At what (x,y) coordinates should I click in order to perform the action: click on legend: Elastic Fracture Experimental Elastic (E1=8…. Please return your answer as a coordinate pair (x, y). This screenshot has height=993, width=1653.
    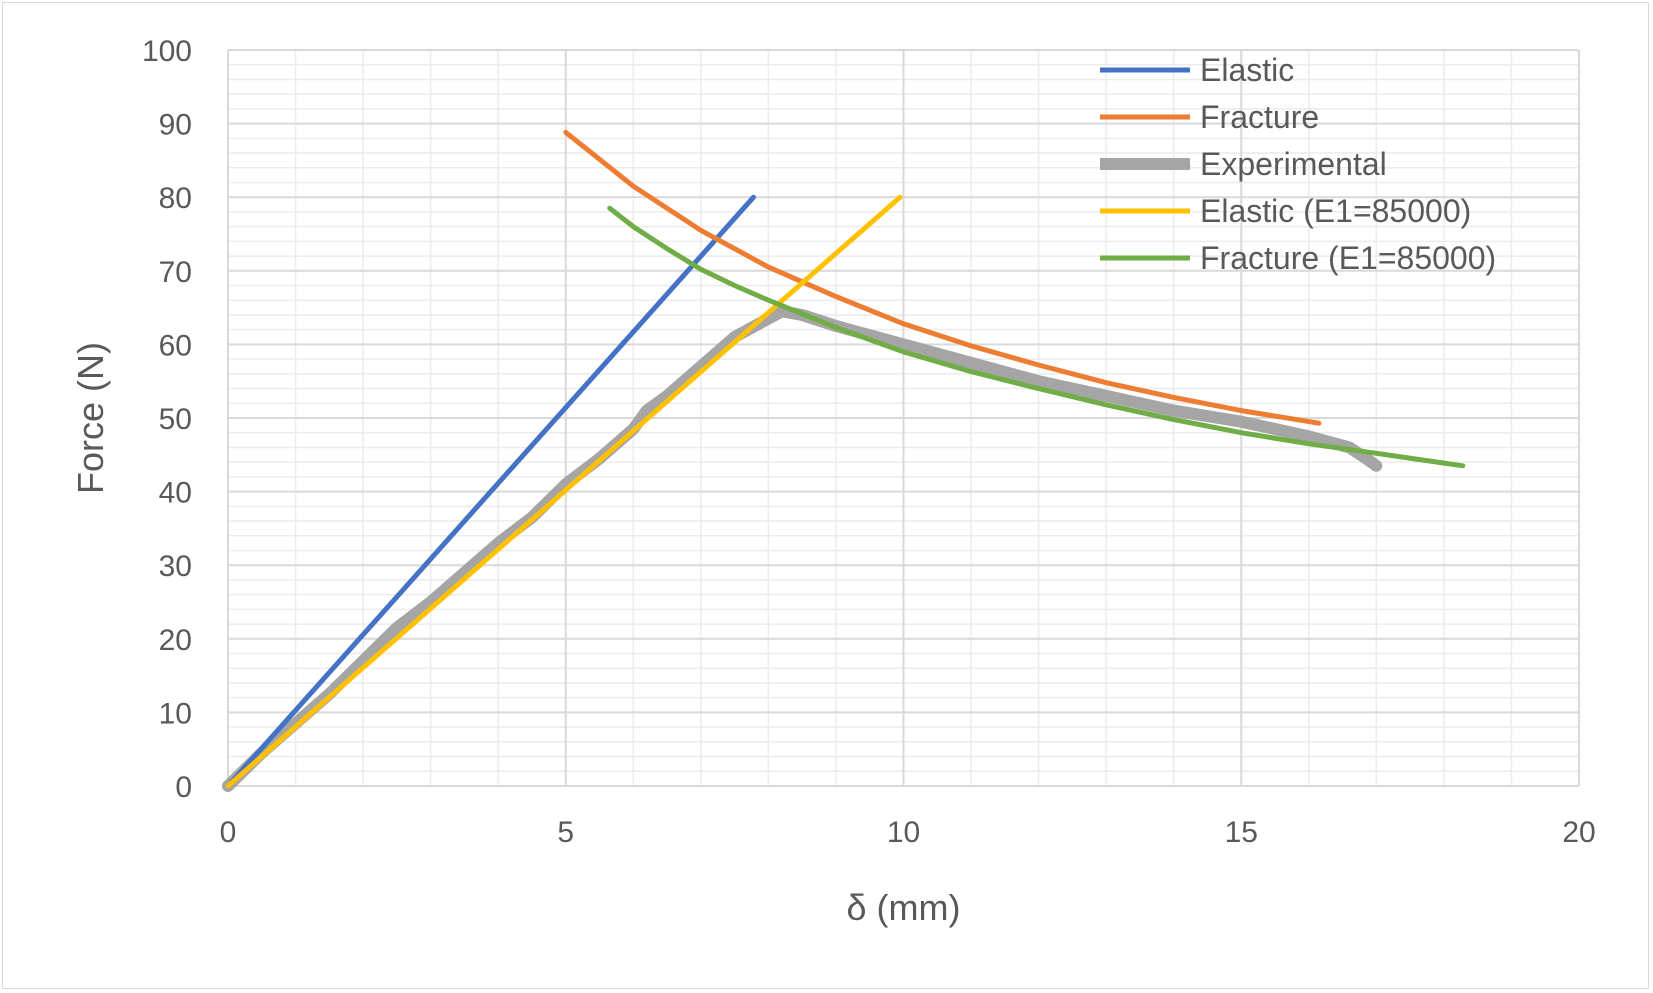
    Looking at the image, I should click on (1298, 164).